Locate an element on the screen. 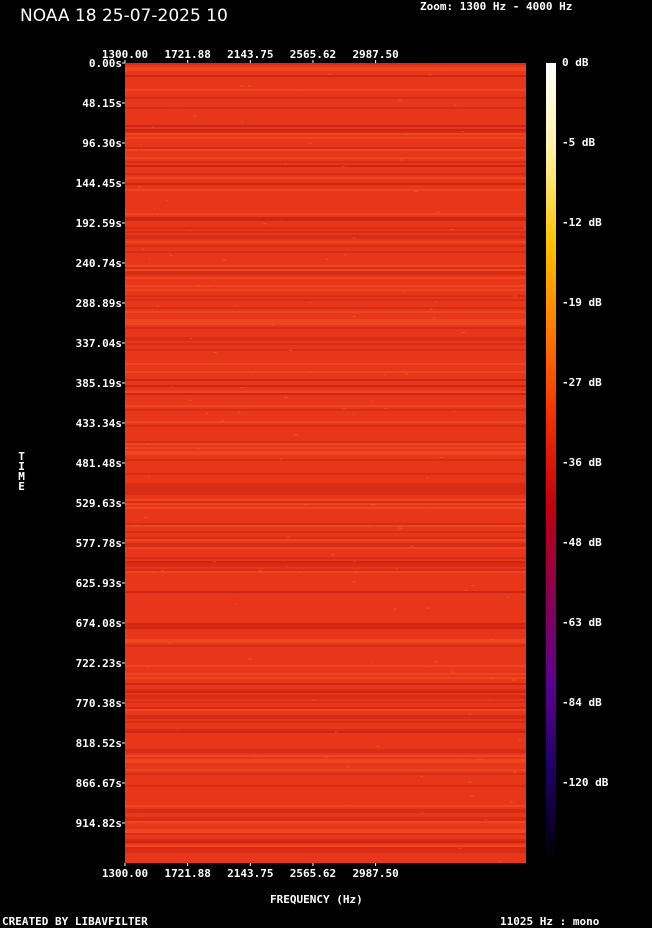 This screenshot has width=652, height=928. zoom-range-label: Zoom: 1300 Hz - 4000 Hz is located at coordinates (496, 6).